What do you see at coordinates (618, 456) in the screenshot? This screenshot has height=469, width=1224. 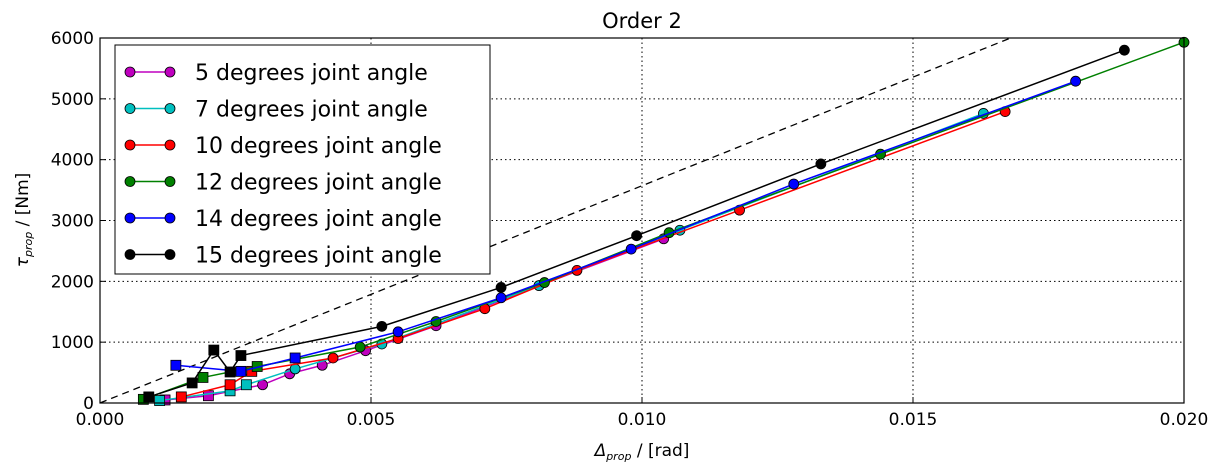 I see `x-label-subscript: prop` at bounding box center [618, 456].